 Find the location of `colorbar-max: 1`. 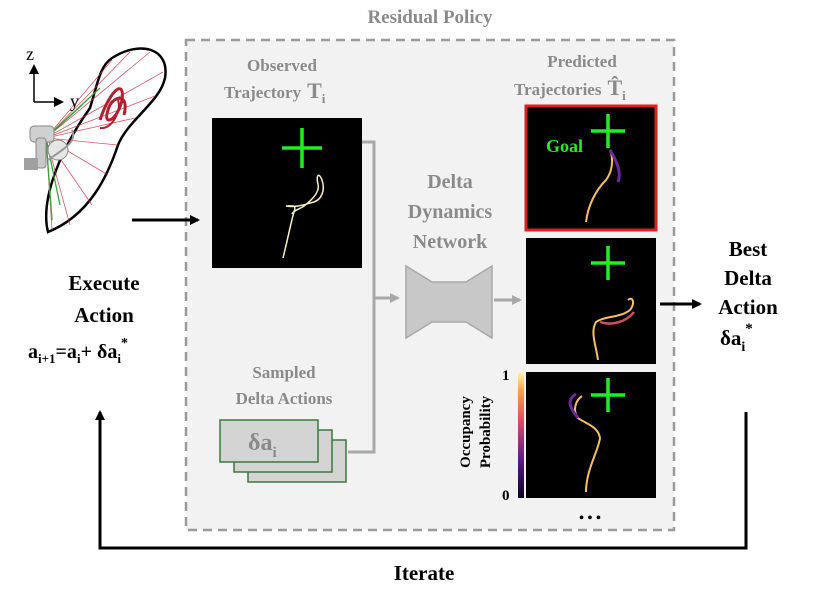

colorbar-max: 1 is located at coordinates (506, 376).